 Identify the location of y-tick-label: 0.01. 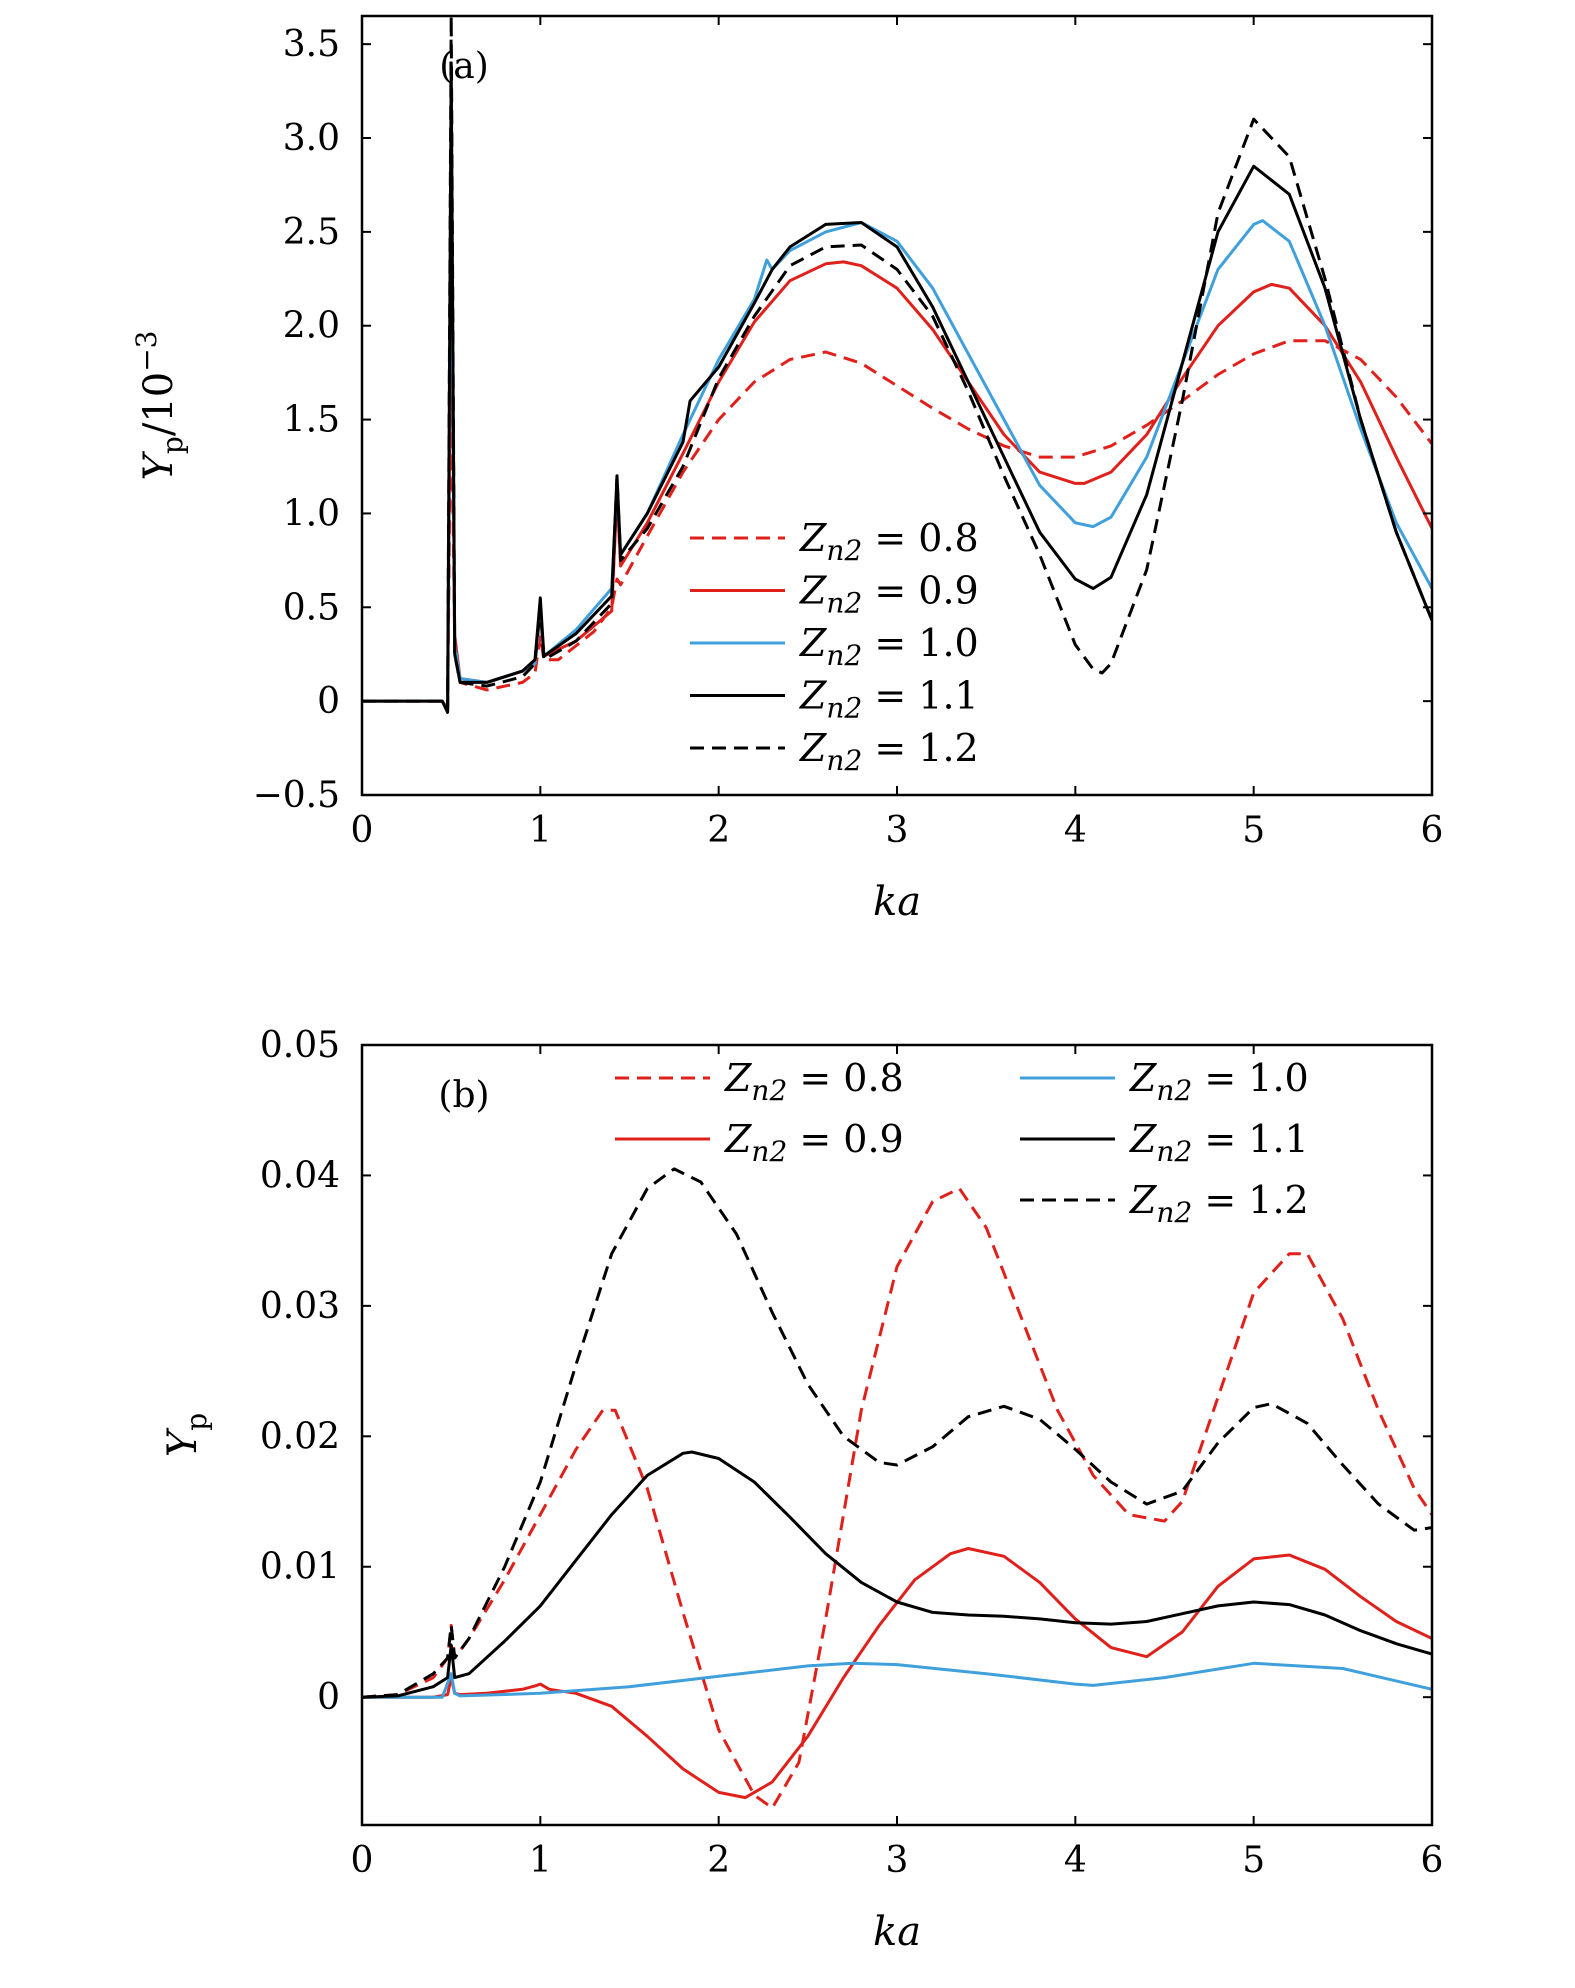
(300, 1567).